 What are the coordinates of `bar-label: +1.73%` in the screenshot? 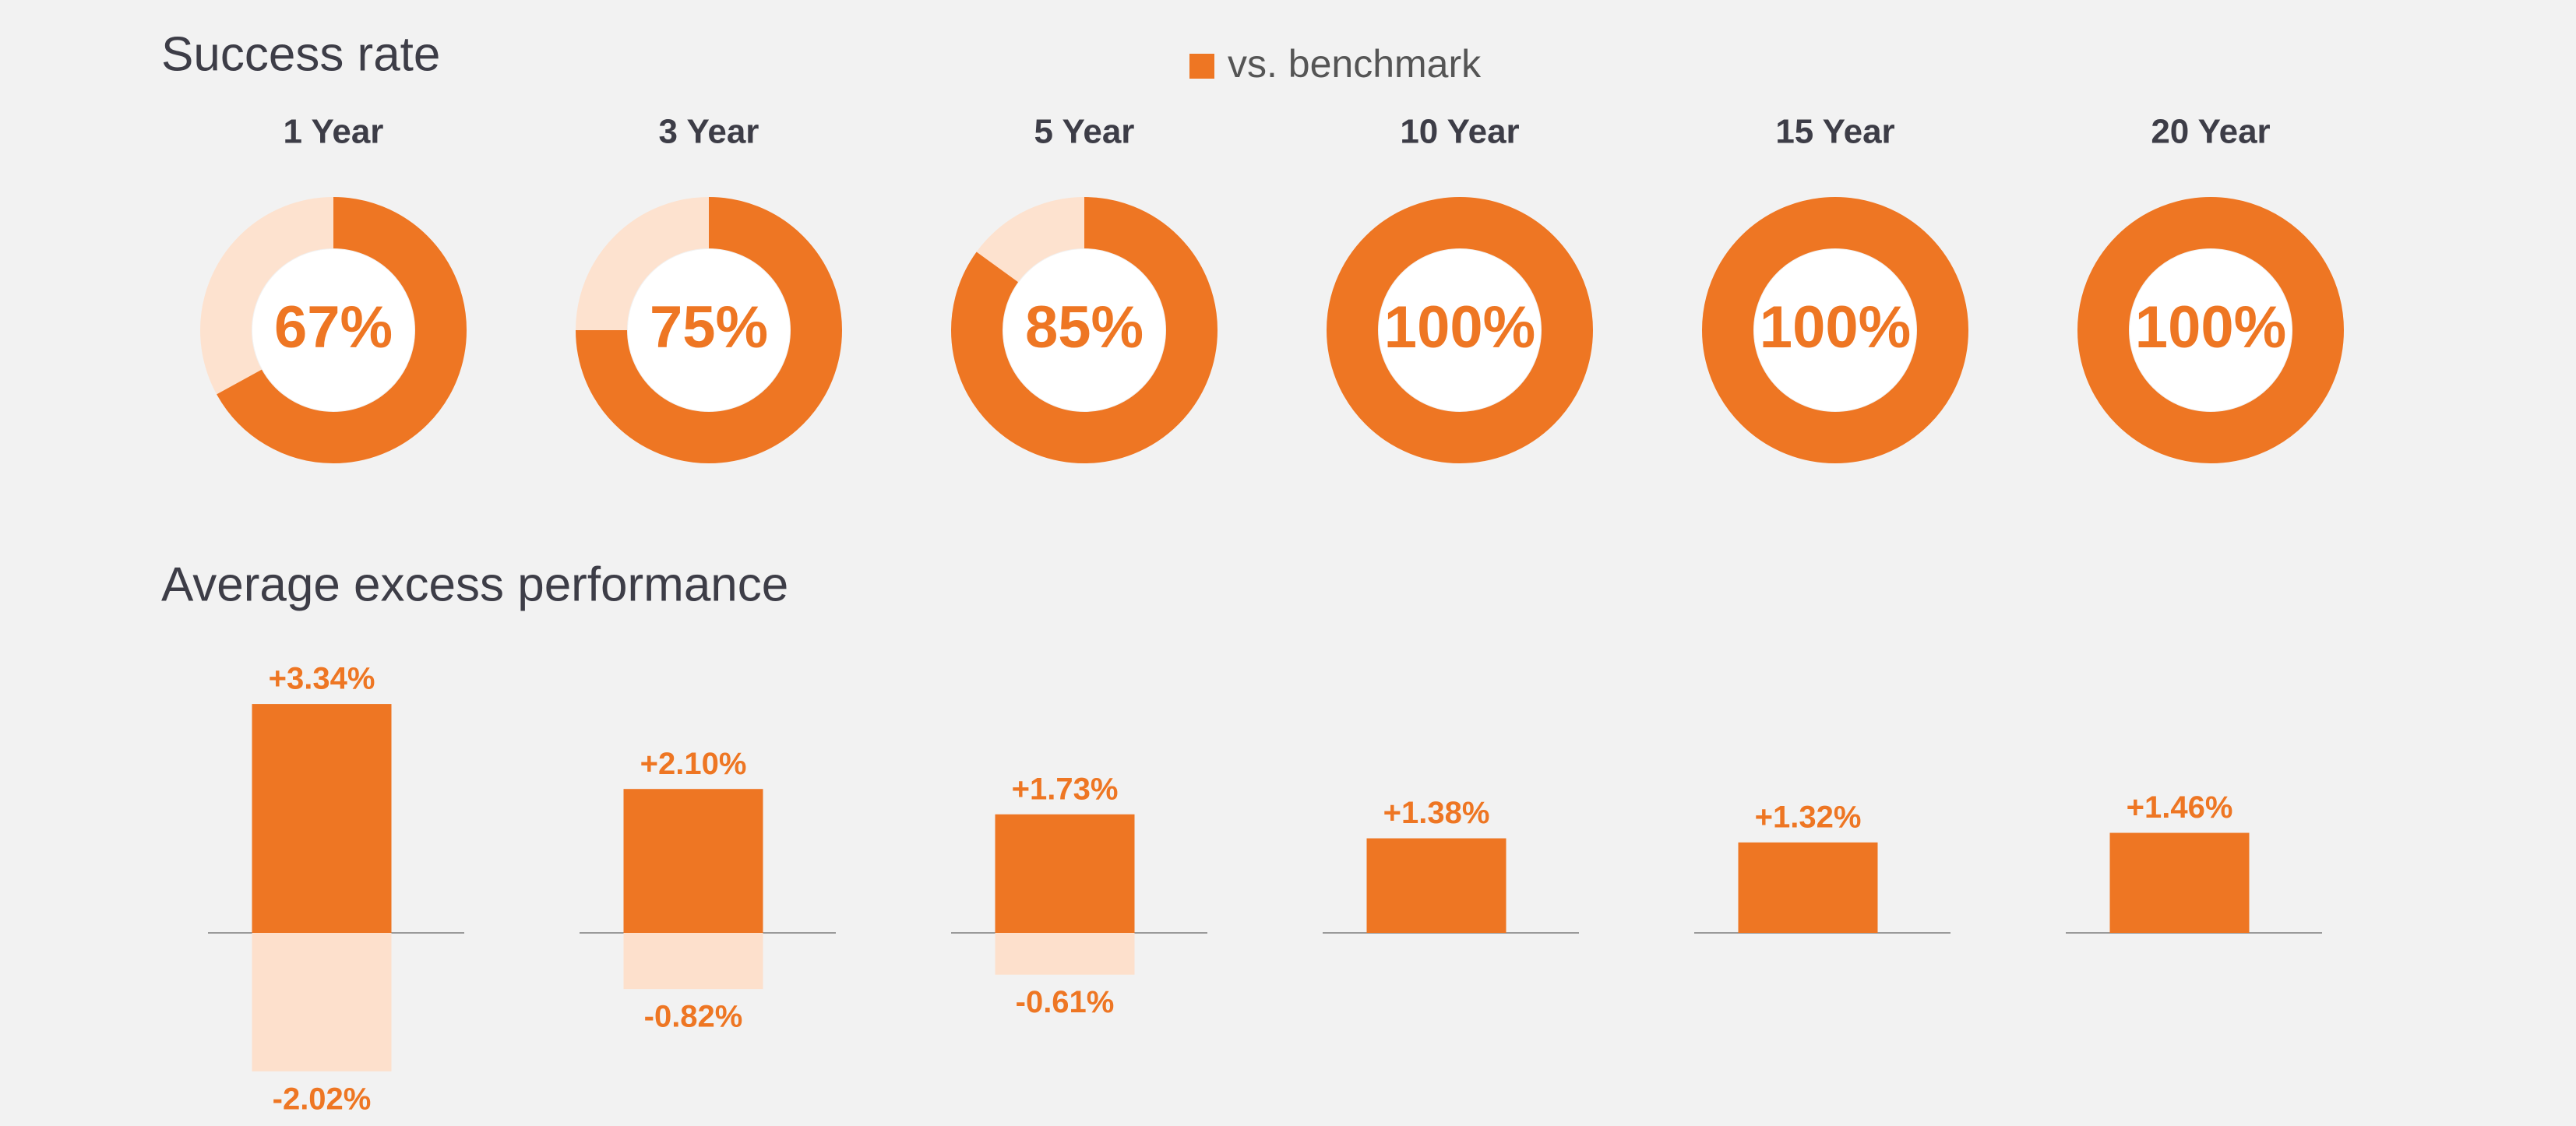 It's located at (1065, 789).